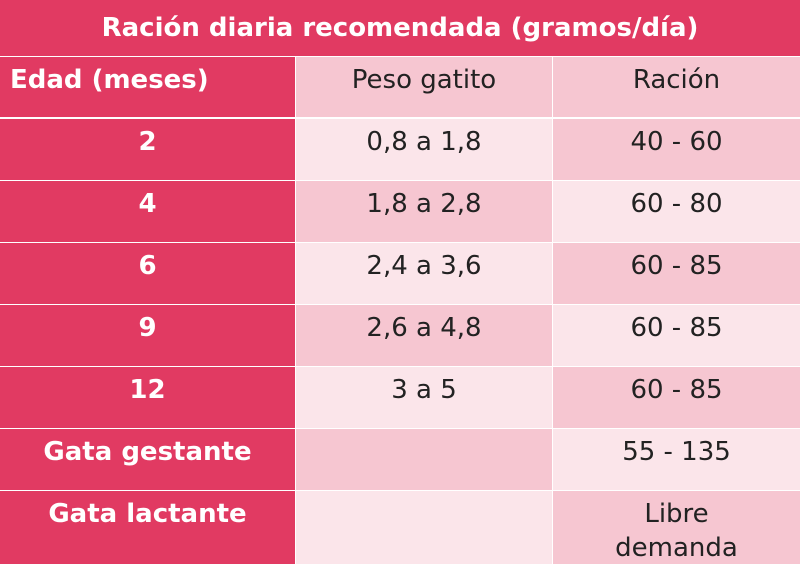  What do you see at coordinates (424, 328) in the screenshot?
I see `cell-text: 2,6 a 4,8` at bounding box center [424, 328].